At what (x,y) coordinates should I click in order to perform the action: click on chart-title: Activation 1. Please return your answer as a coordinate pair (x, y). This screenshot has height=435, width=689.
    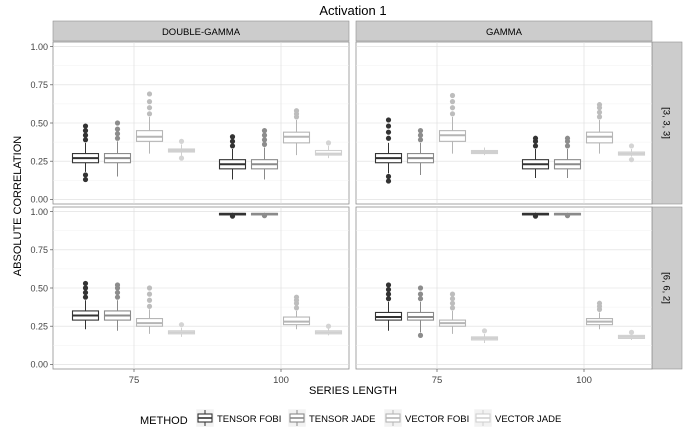
    Looking at the image, I should click on (352, 10).